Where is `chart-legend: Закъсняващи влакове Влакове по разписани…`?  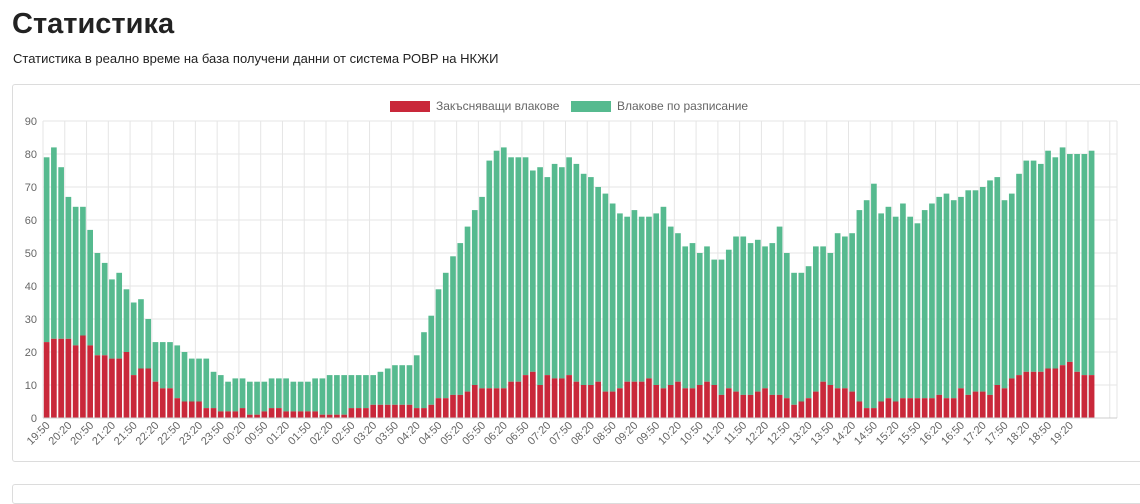 chart-legend: Закъсняващи влакове Влакове по разписани… is located at coordinates (569, 106).